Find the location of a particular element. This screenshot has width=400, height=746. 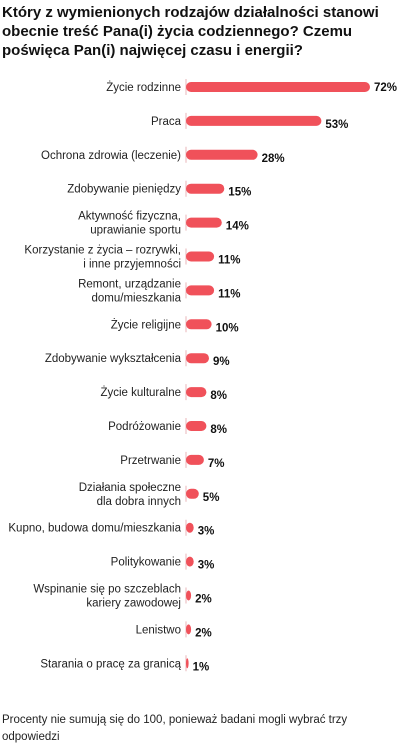

category-label-line: domu/mieszkania is located at coordinates (137, 298).